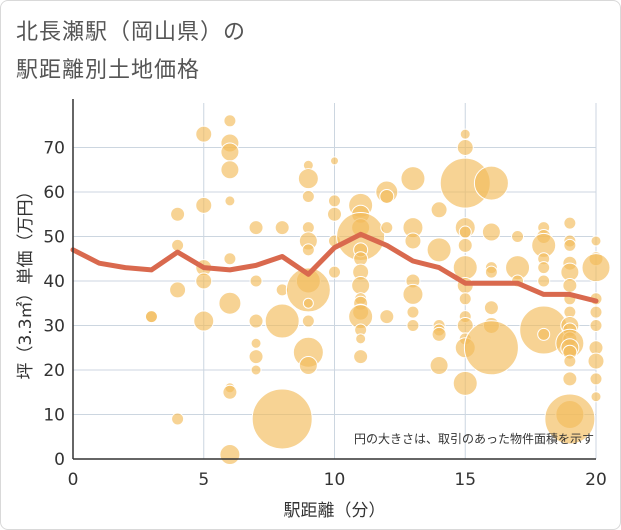 The width and height of the screenshot is (621, 530). What do you see at coordinates (596, 480) in the screenshot?
I see `x-tick-label: 20` at bounding box center [596, 480].